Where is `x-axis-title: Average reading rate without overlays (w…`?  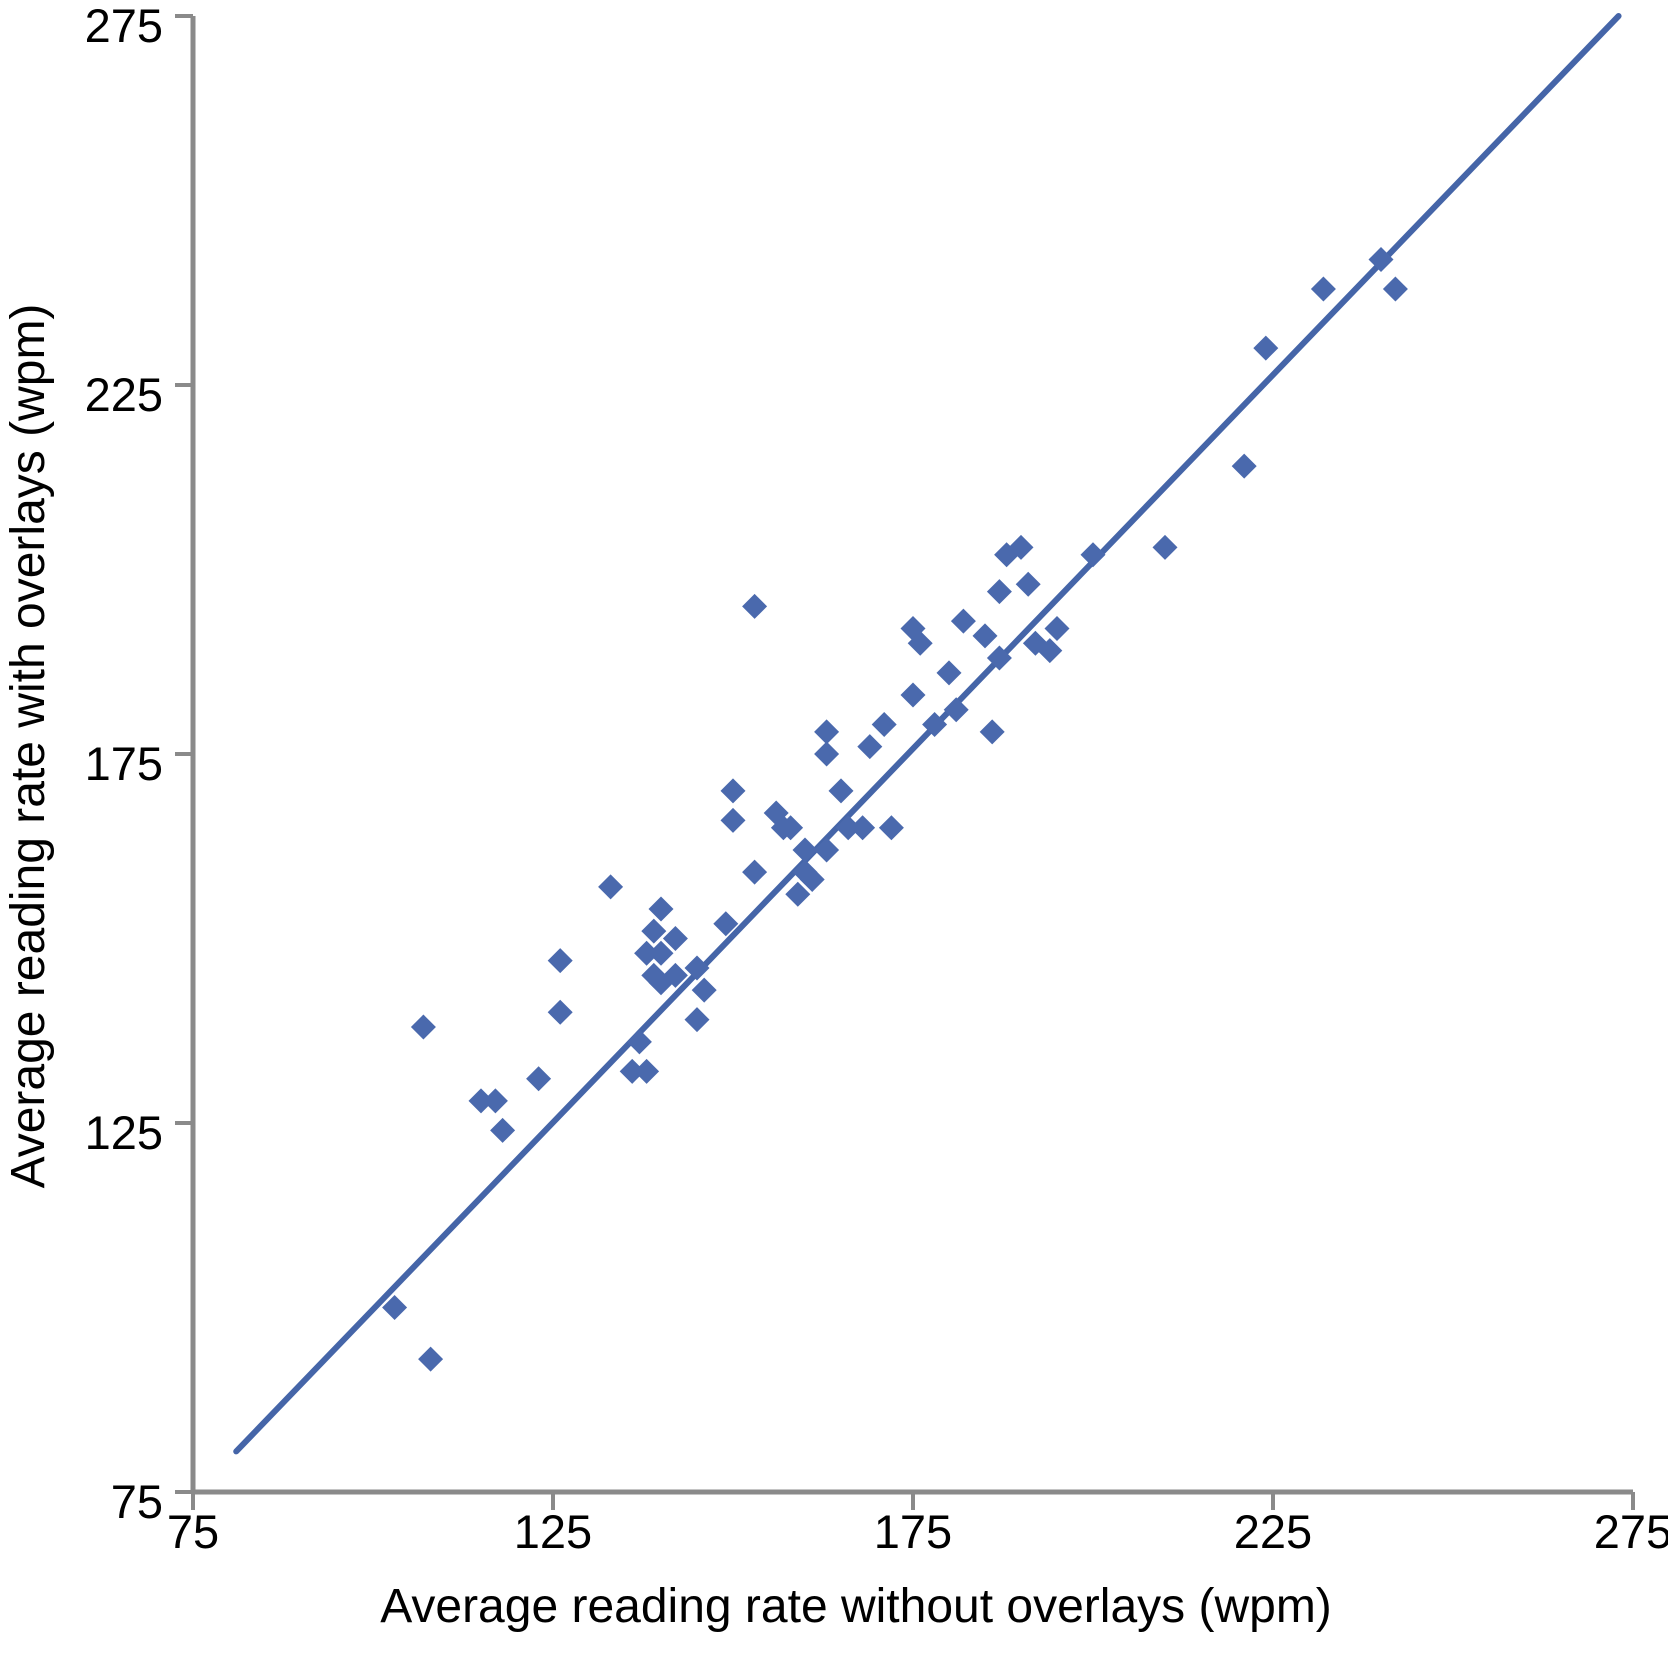
x-axis-title: Average reading rate without overlays (w… is located at coordinates (856, 1606).